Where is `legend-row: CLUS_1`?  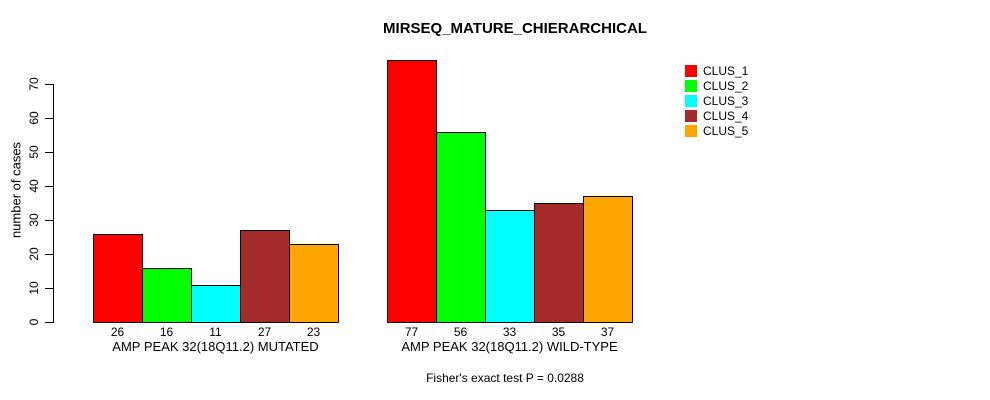
legend-row: CLUS_1 is located at coordinates (716, 70).